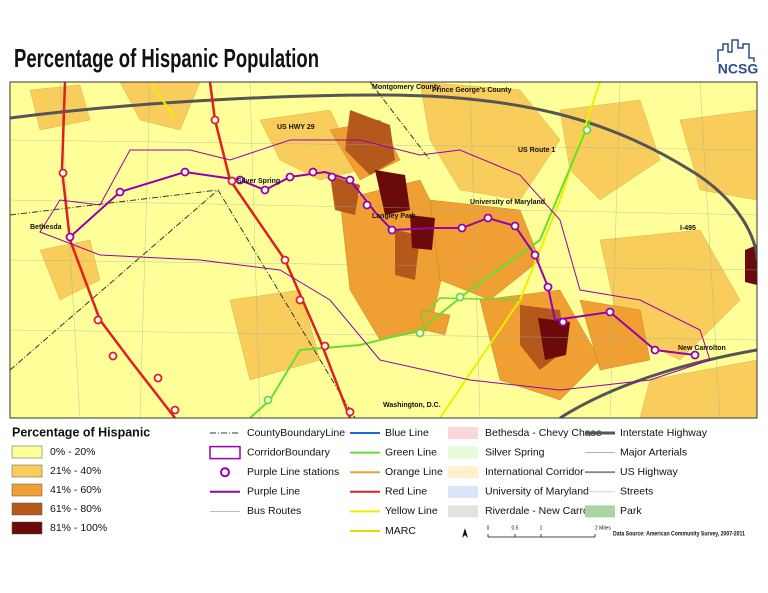  I want to click on layer-label: Red Line, so click(406, 492).